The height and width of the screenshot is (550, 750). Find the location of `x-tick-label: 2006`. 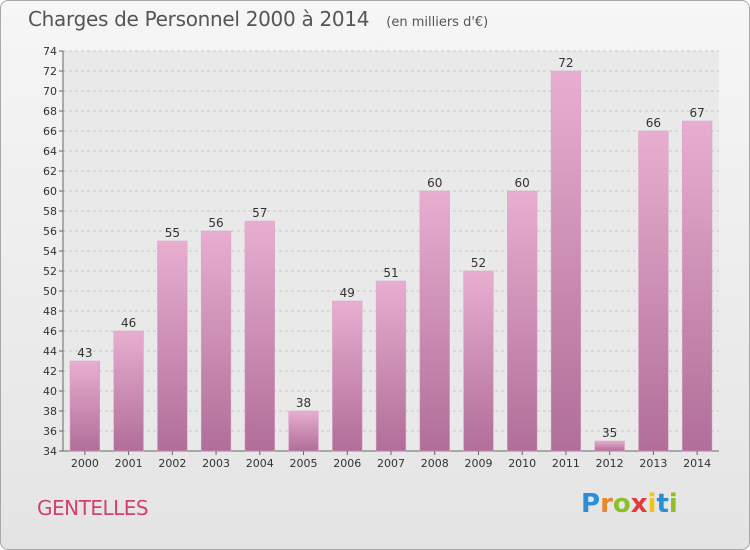

x-tick-label: 2006 is located at coordinates (347, 463).